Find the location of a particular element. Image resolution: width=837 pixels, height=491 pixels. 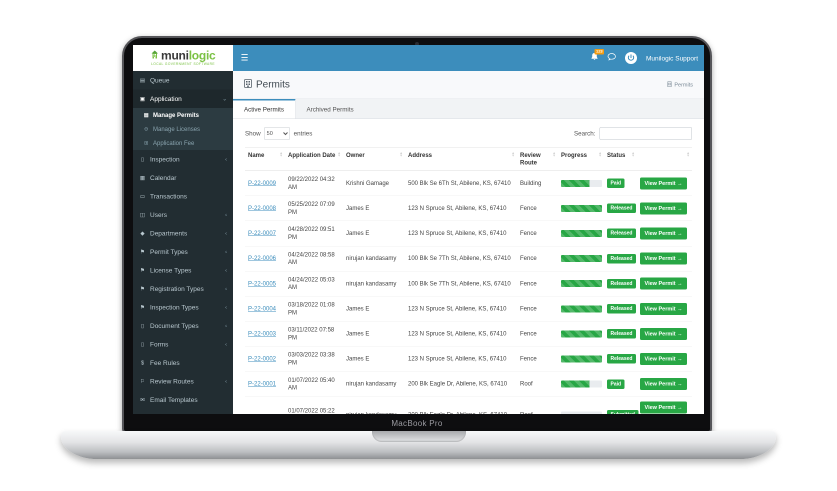

sidebar-item-label: Calendar is located at coordinates (163, 178).